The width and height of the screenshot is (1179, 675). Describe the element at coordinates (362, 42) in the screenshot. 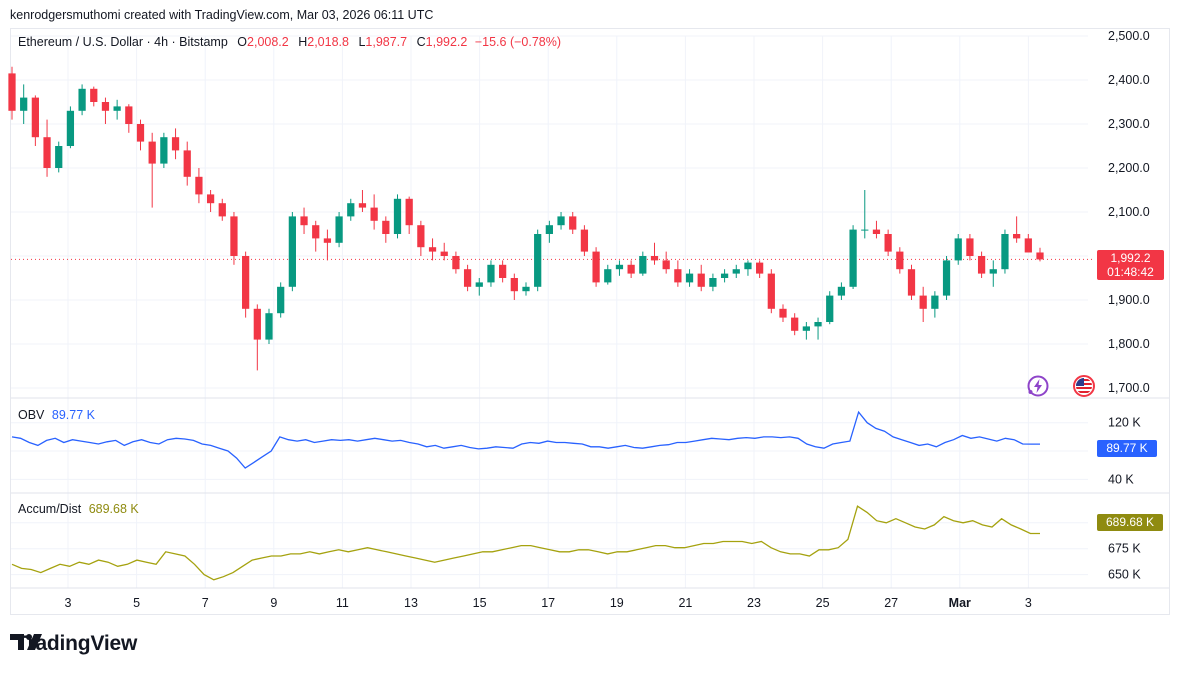

I see `low-key: L` at that location.